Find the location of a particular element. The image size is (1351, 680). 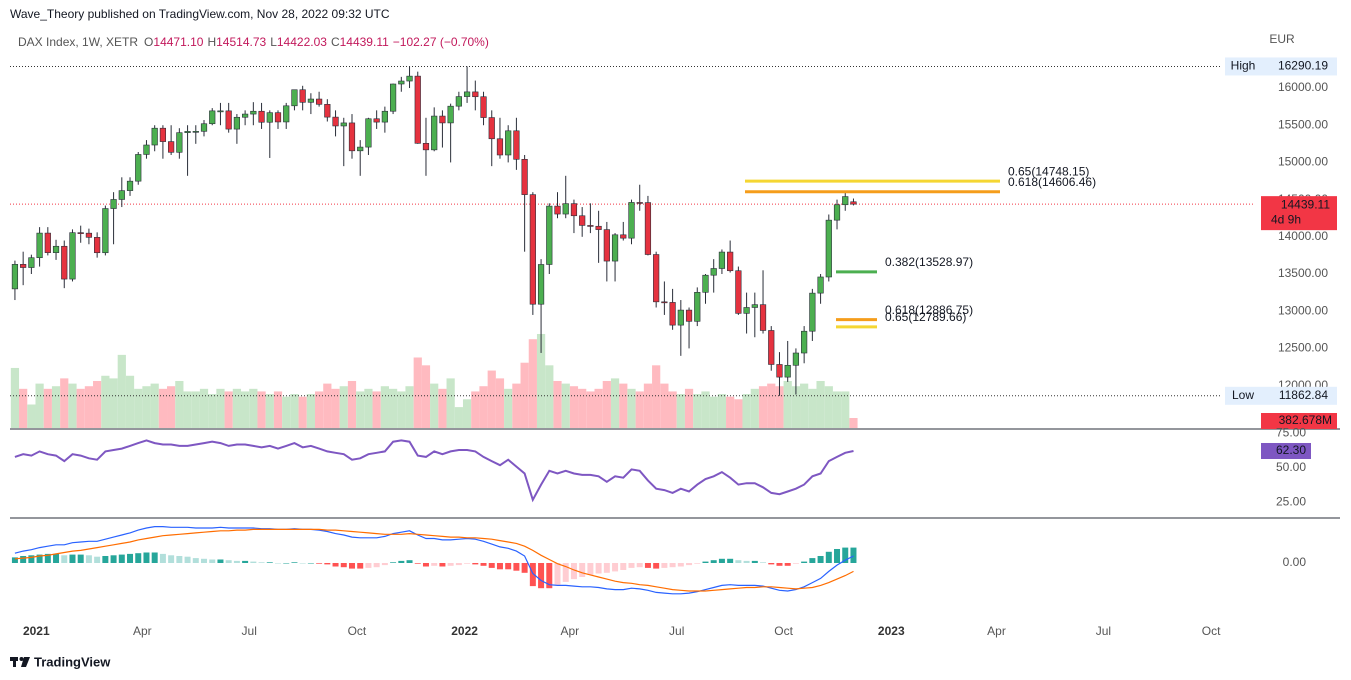

logo is located at coordinates (20, 662).